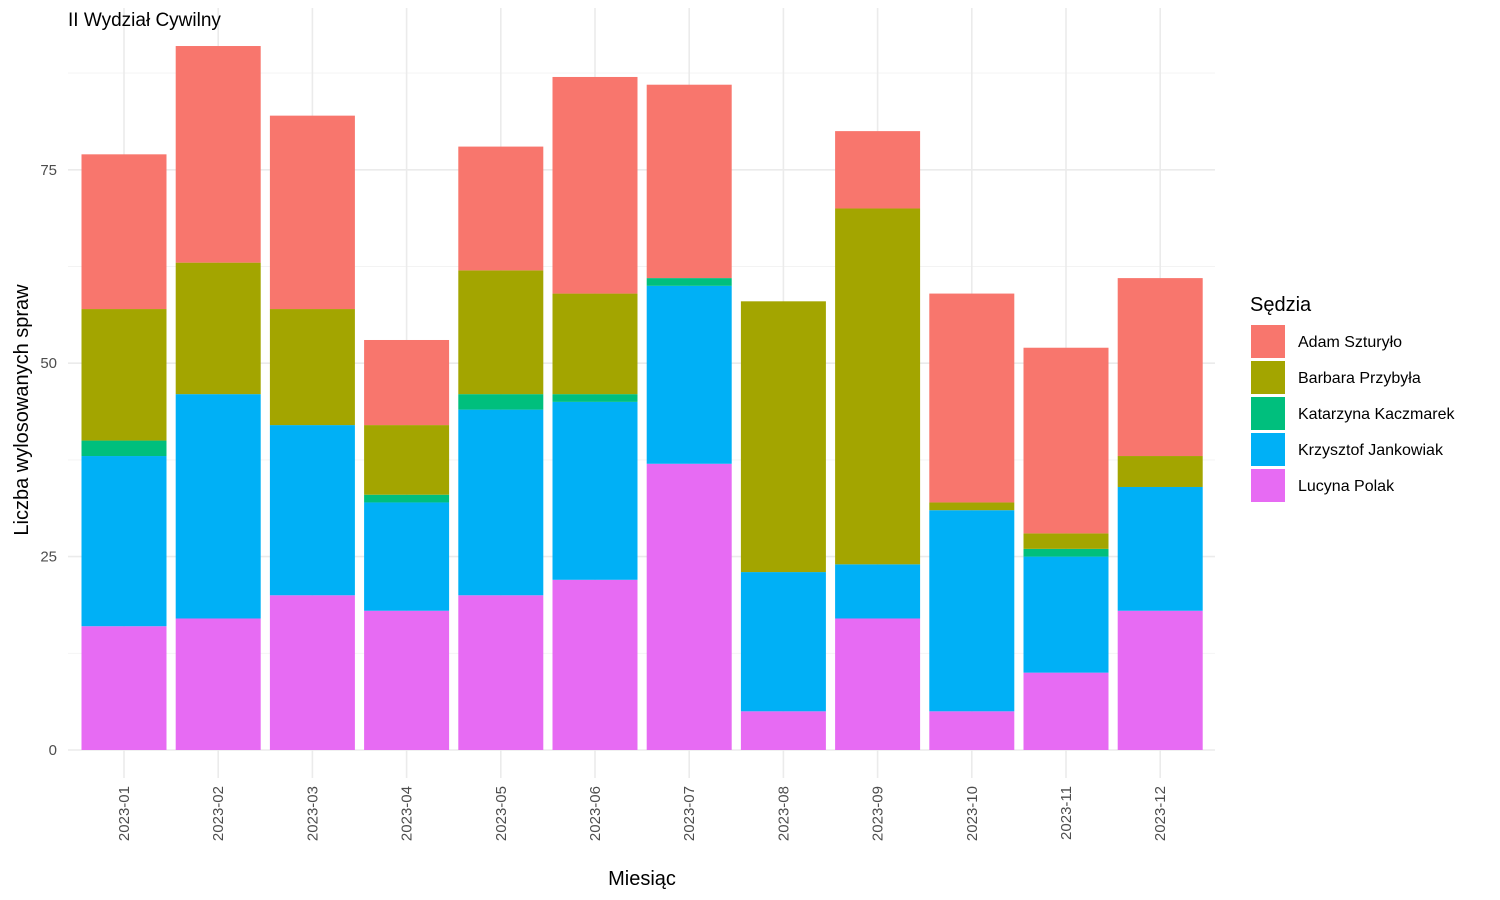 The height and width of the screenshot is (900, 1500). What do you see at coordinates (689, 813) in the screenshot?
I see `x-tick-label: 2023-07` at bounding box center [689, 813].